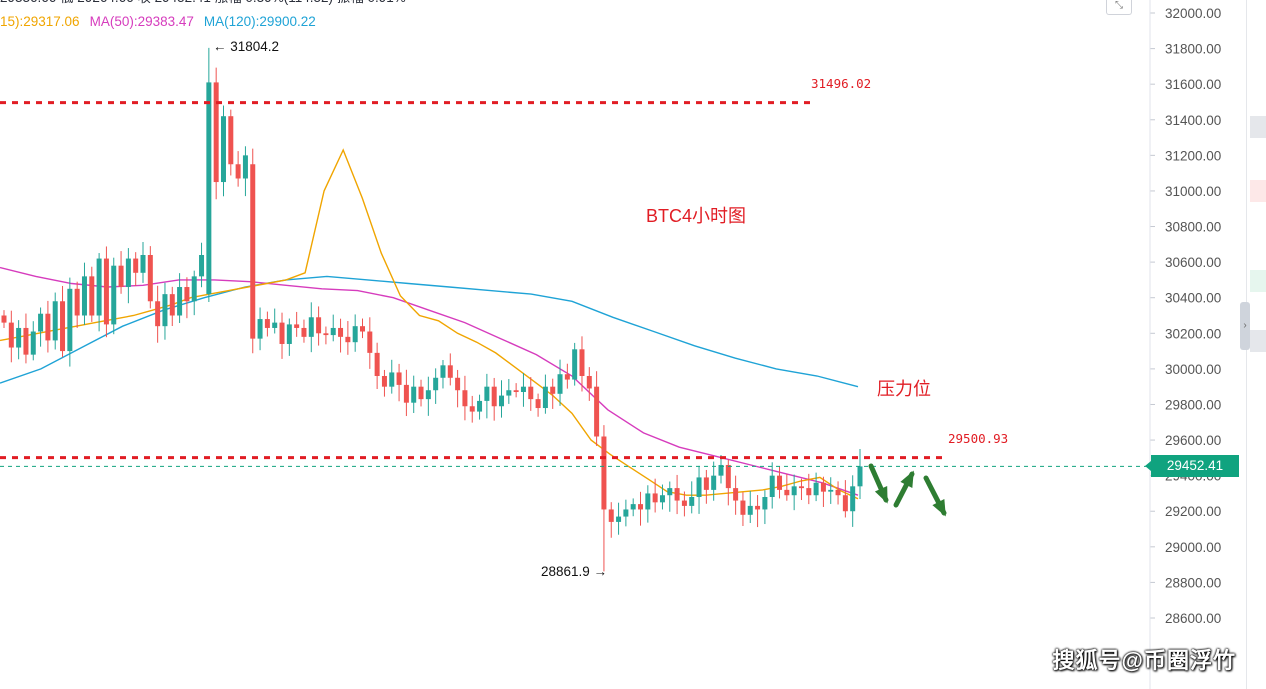 This screenshot has width=1266, height=689. Describe the element at coordinates (1193, 191) in the screenshot. I see `y-tick-label: 31000.00` at that location.